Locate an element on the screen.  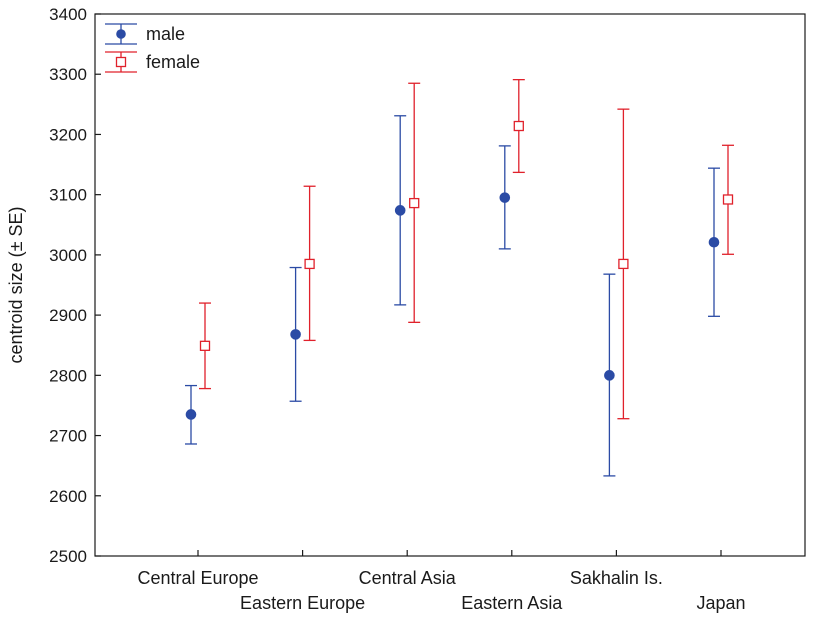
x-tick-label: Sakhalin Is. is located at coordinates (616, 578).